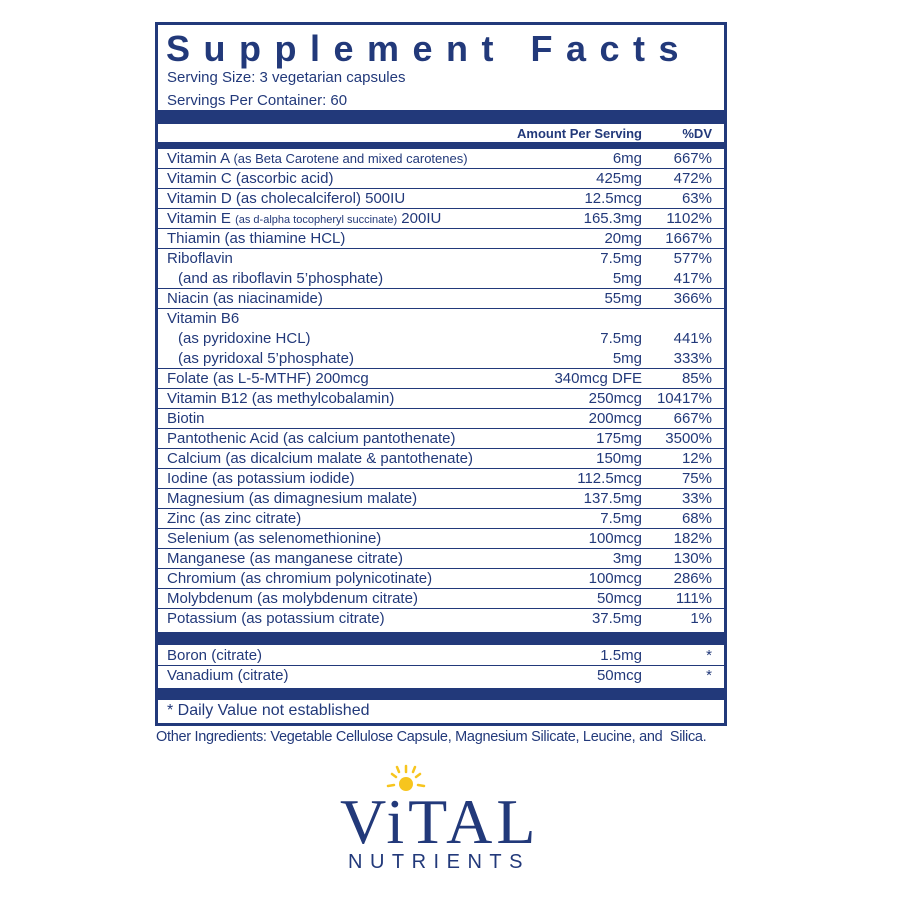  Describe the element at coordinates (609, 478) in the screenshot. I see `amount: 112.5mcg` at that location.